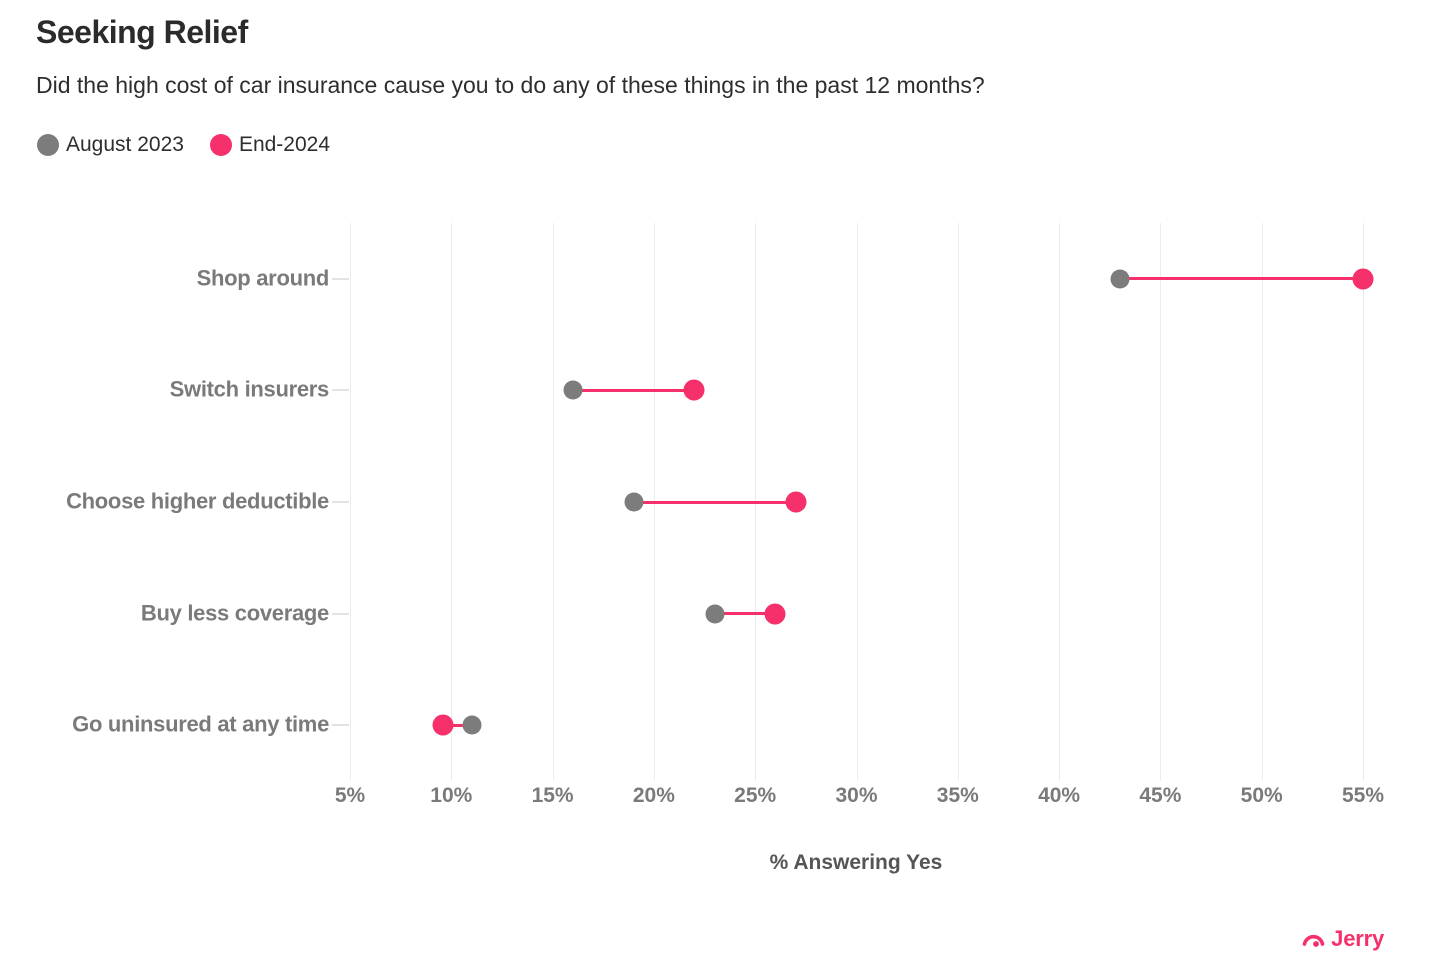  I want to click on x-tick-label: 50%, so click(1261, 795).